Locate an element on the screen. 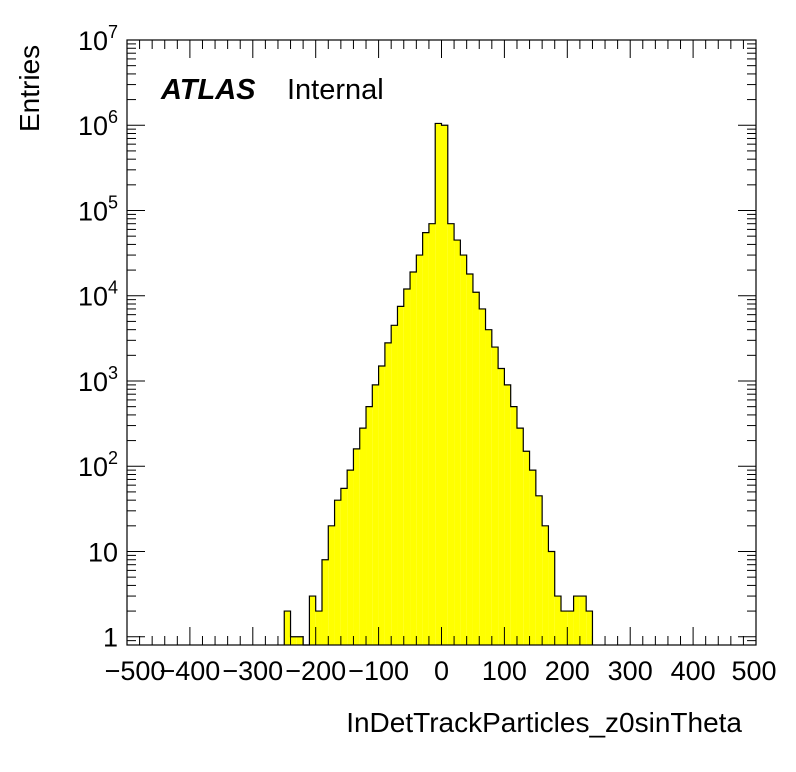 The height and width of the screenshot is (772, 796). y-tick-label: 10⁶ is located at coordinates (98, 124).